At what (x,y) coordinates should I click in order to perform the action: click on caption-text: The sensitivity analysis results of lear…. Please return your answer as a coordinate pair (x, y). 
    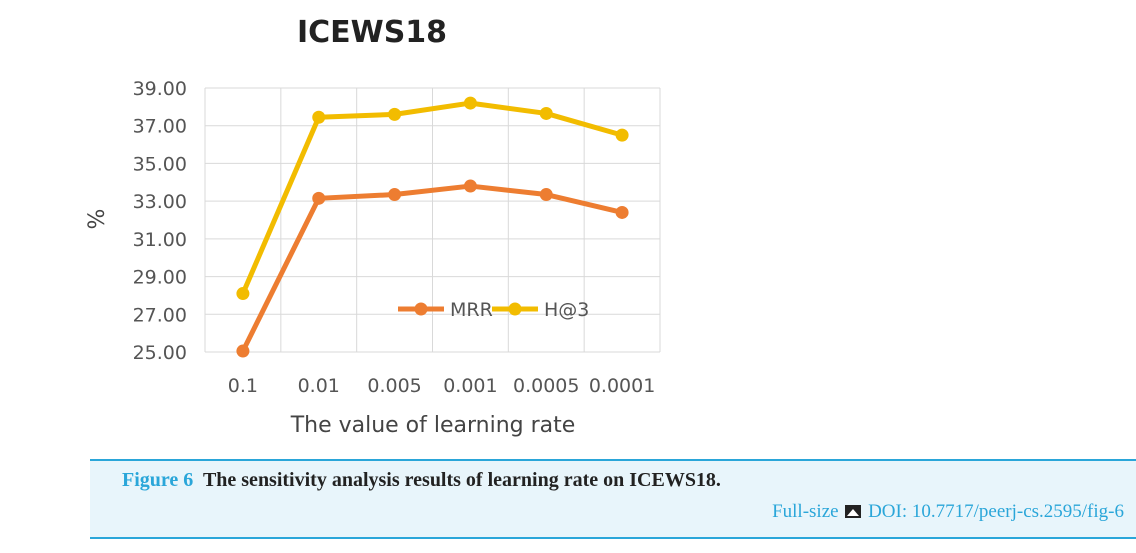
    Looking at the image, I should click on (461, 480).